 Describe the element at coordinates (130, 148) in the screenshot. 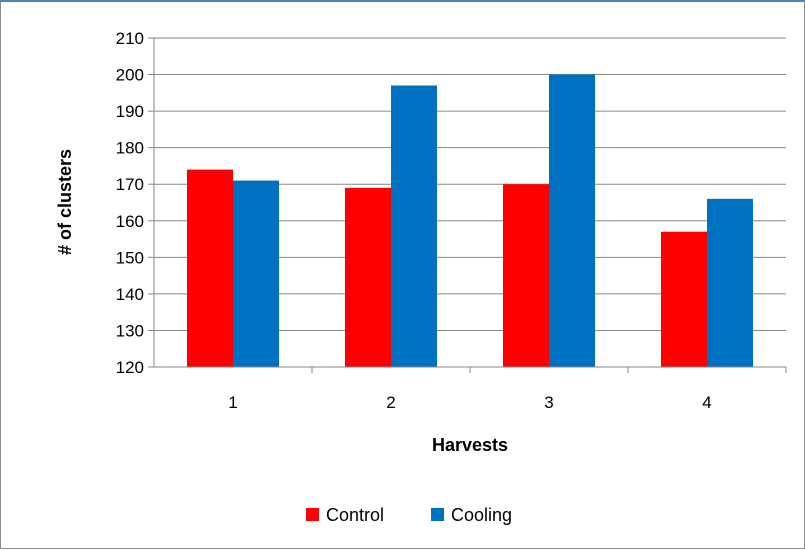

I see `y-tick-label: 180` at that location.